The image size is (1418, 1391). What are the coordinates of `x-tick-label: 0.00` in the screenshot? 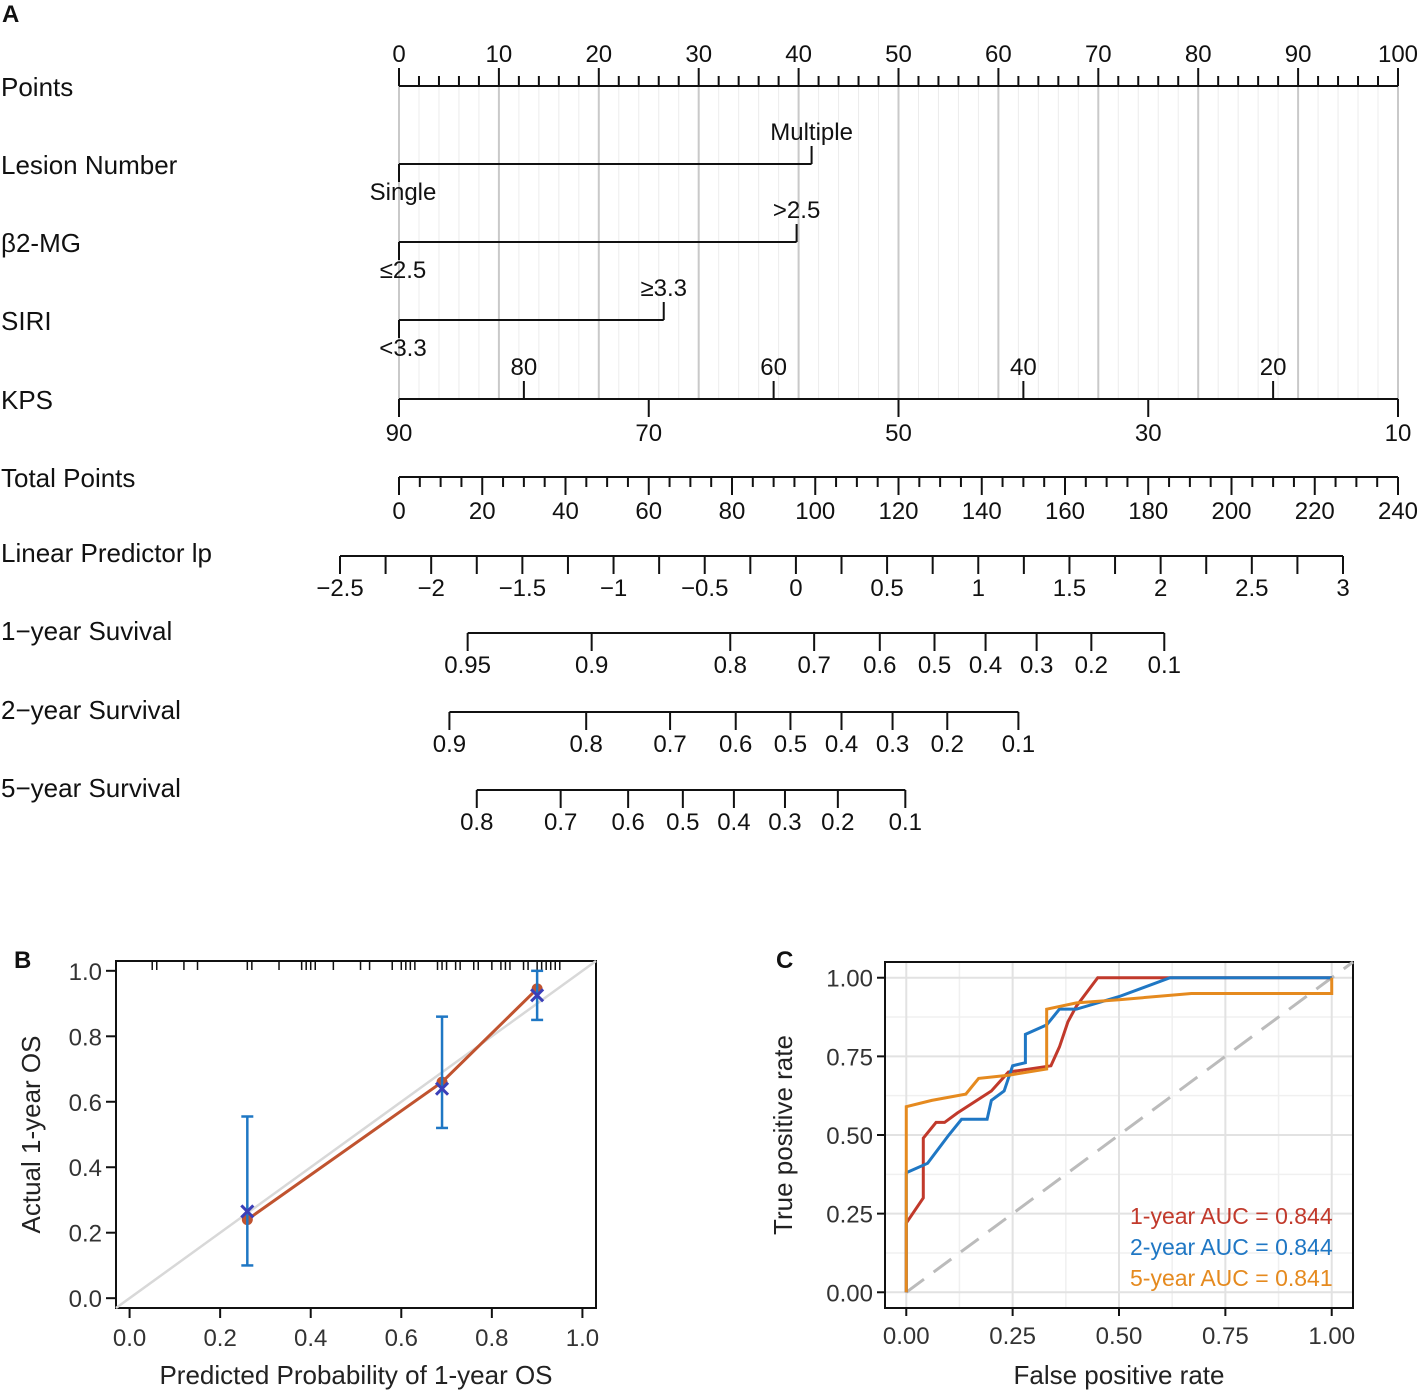 It's located at (906, 1336).